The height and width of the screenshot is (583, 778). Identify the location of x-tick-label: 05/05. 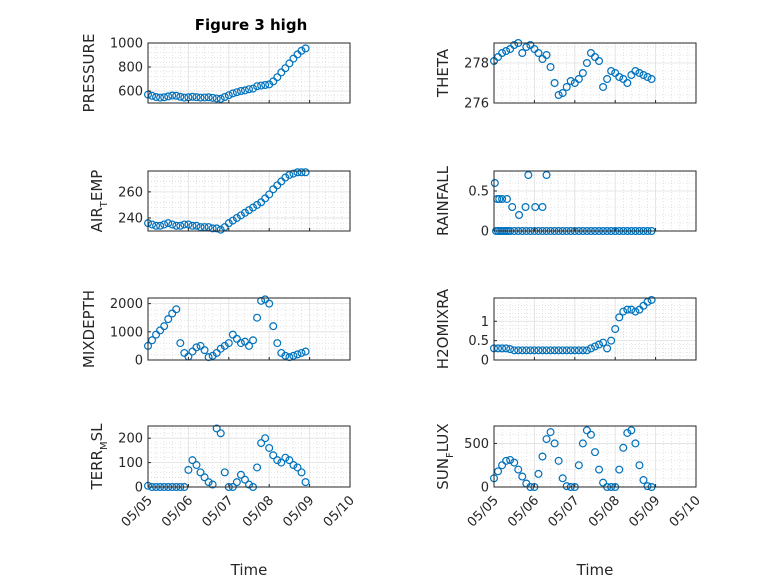
(137, 511).